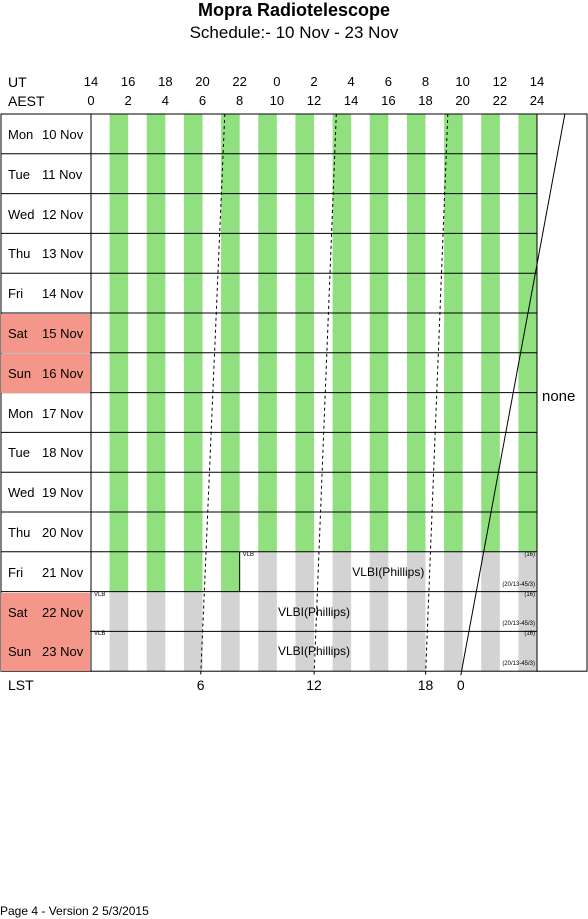 The image size is (588, 919). I want to click on aest-tick: 16, so click(388, 100).